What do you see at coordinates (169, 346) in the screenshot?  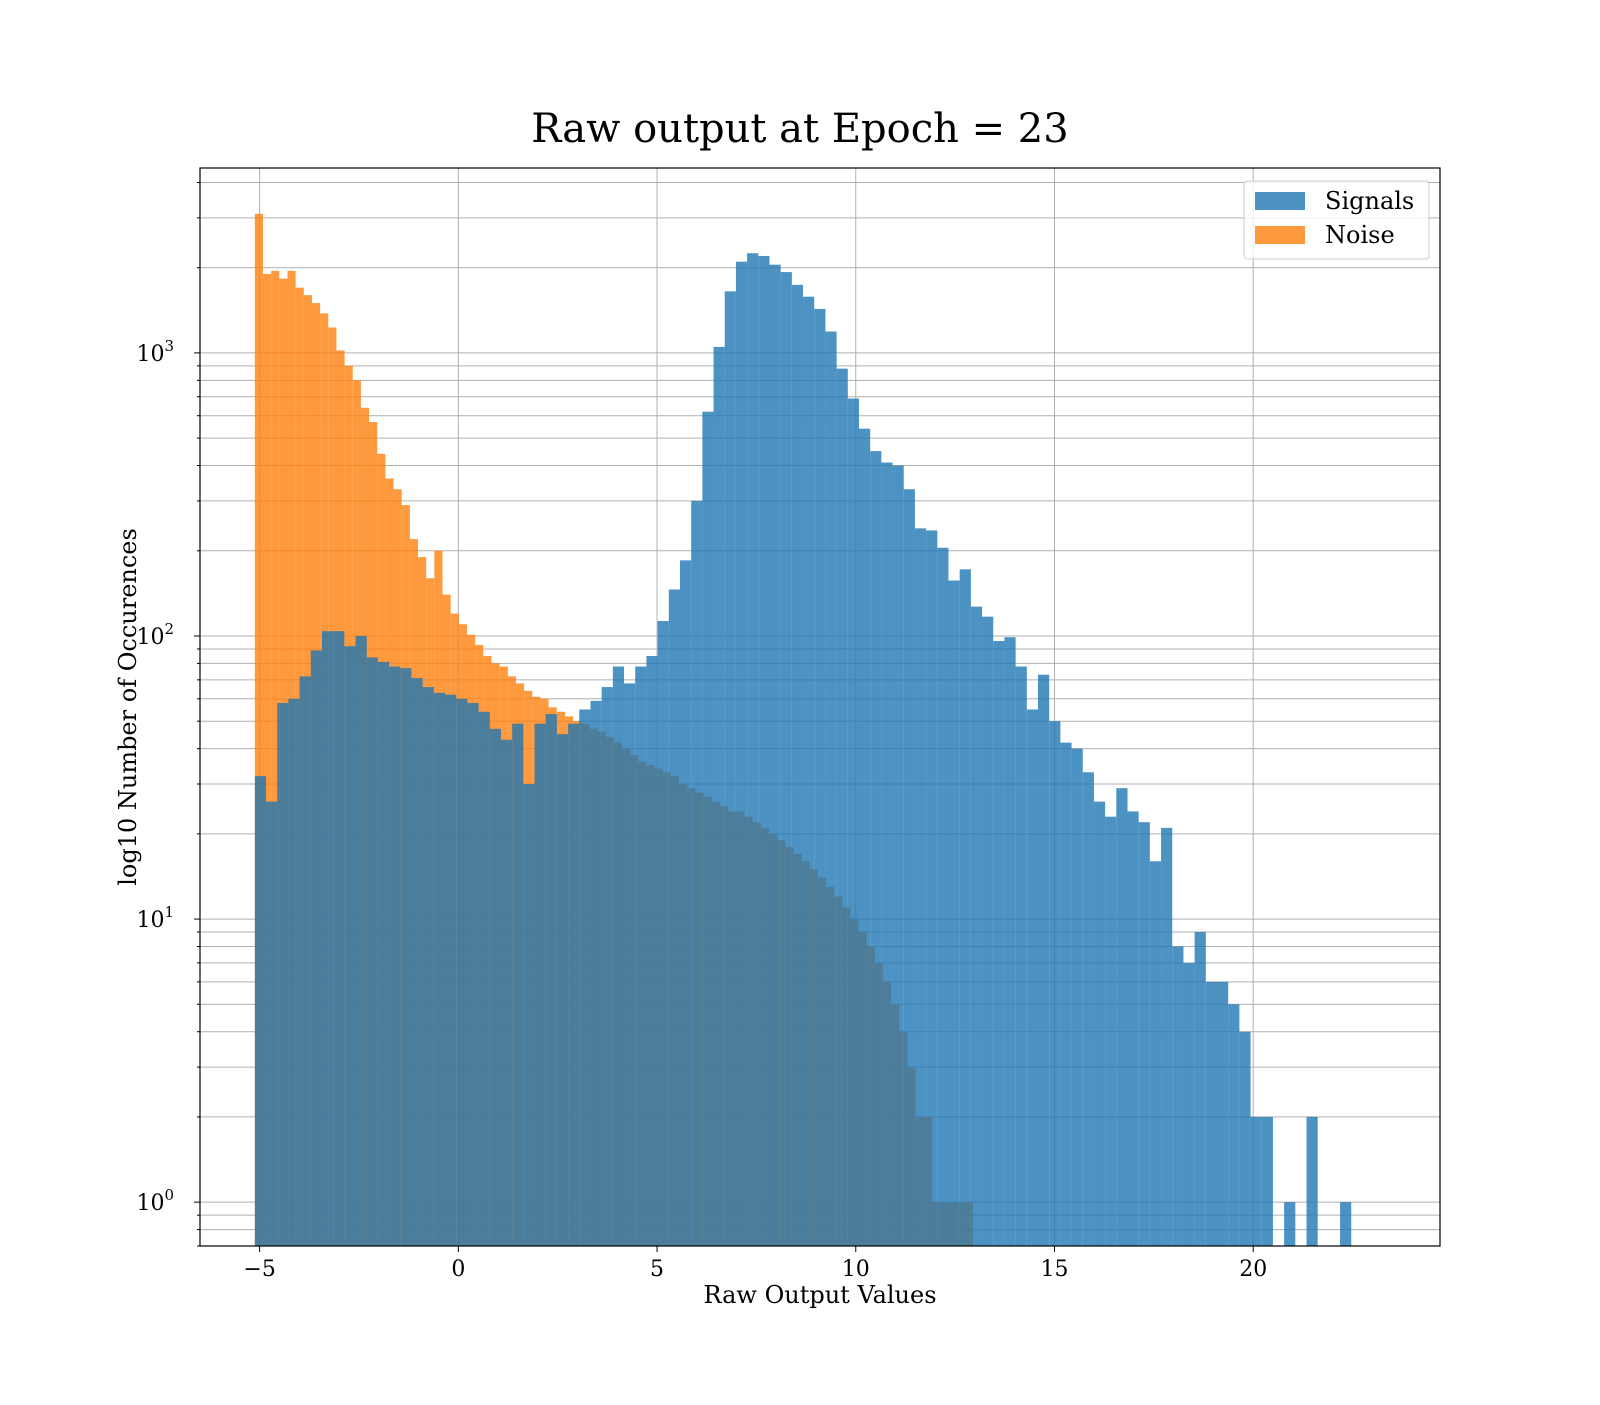 I see `y-tick-exponent: 3` at bounding box center [169, 346].